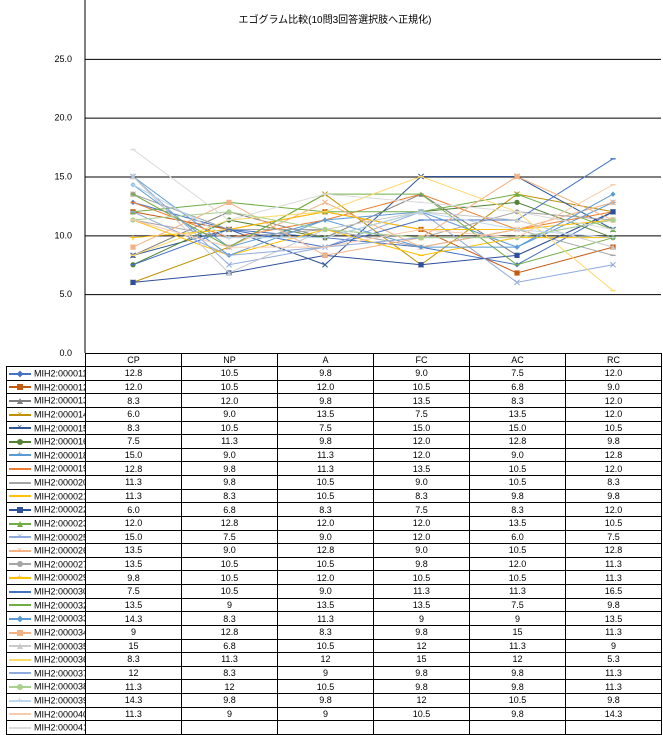 This screenshot has width=663, height=735. I want to click on table-row: MIH2:000011 12.8 10.5 9.8 9.0 7.5 12.0, so click(334, 373).